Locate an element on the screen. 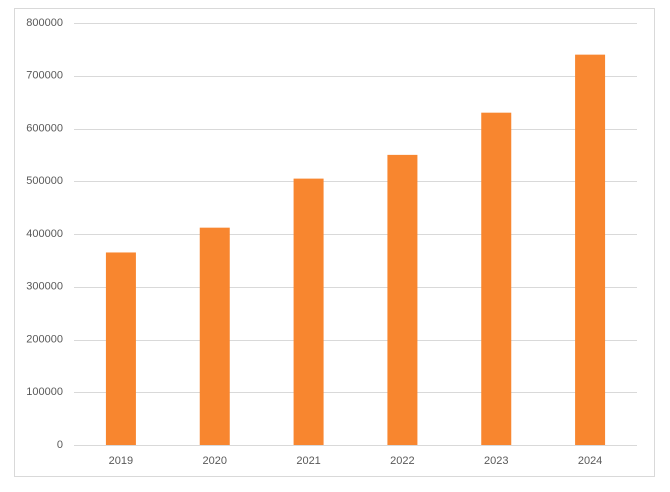  y-tick-label: 700000 is located at coordinates (44, 76).